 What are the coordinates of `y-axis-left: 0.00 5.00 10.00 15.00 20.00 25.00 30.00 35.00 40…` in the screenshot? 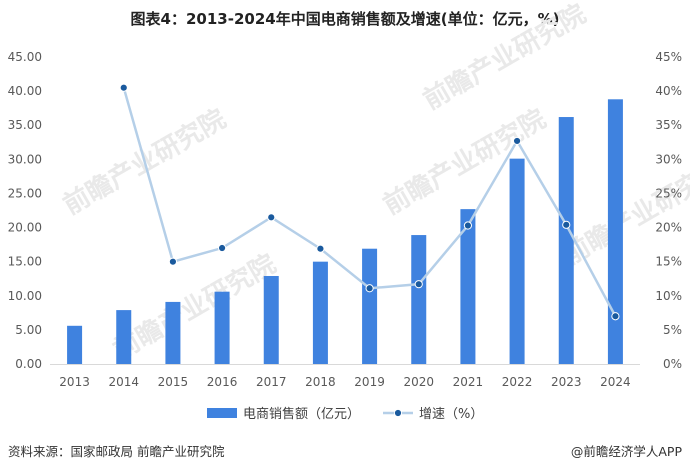 It's located at (25, 210).